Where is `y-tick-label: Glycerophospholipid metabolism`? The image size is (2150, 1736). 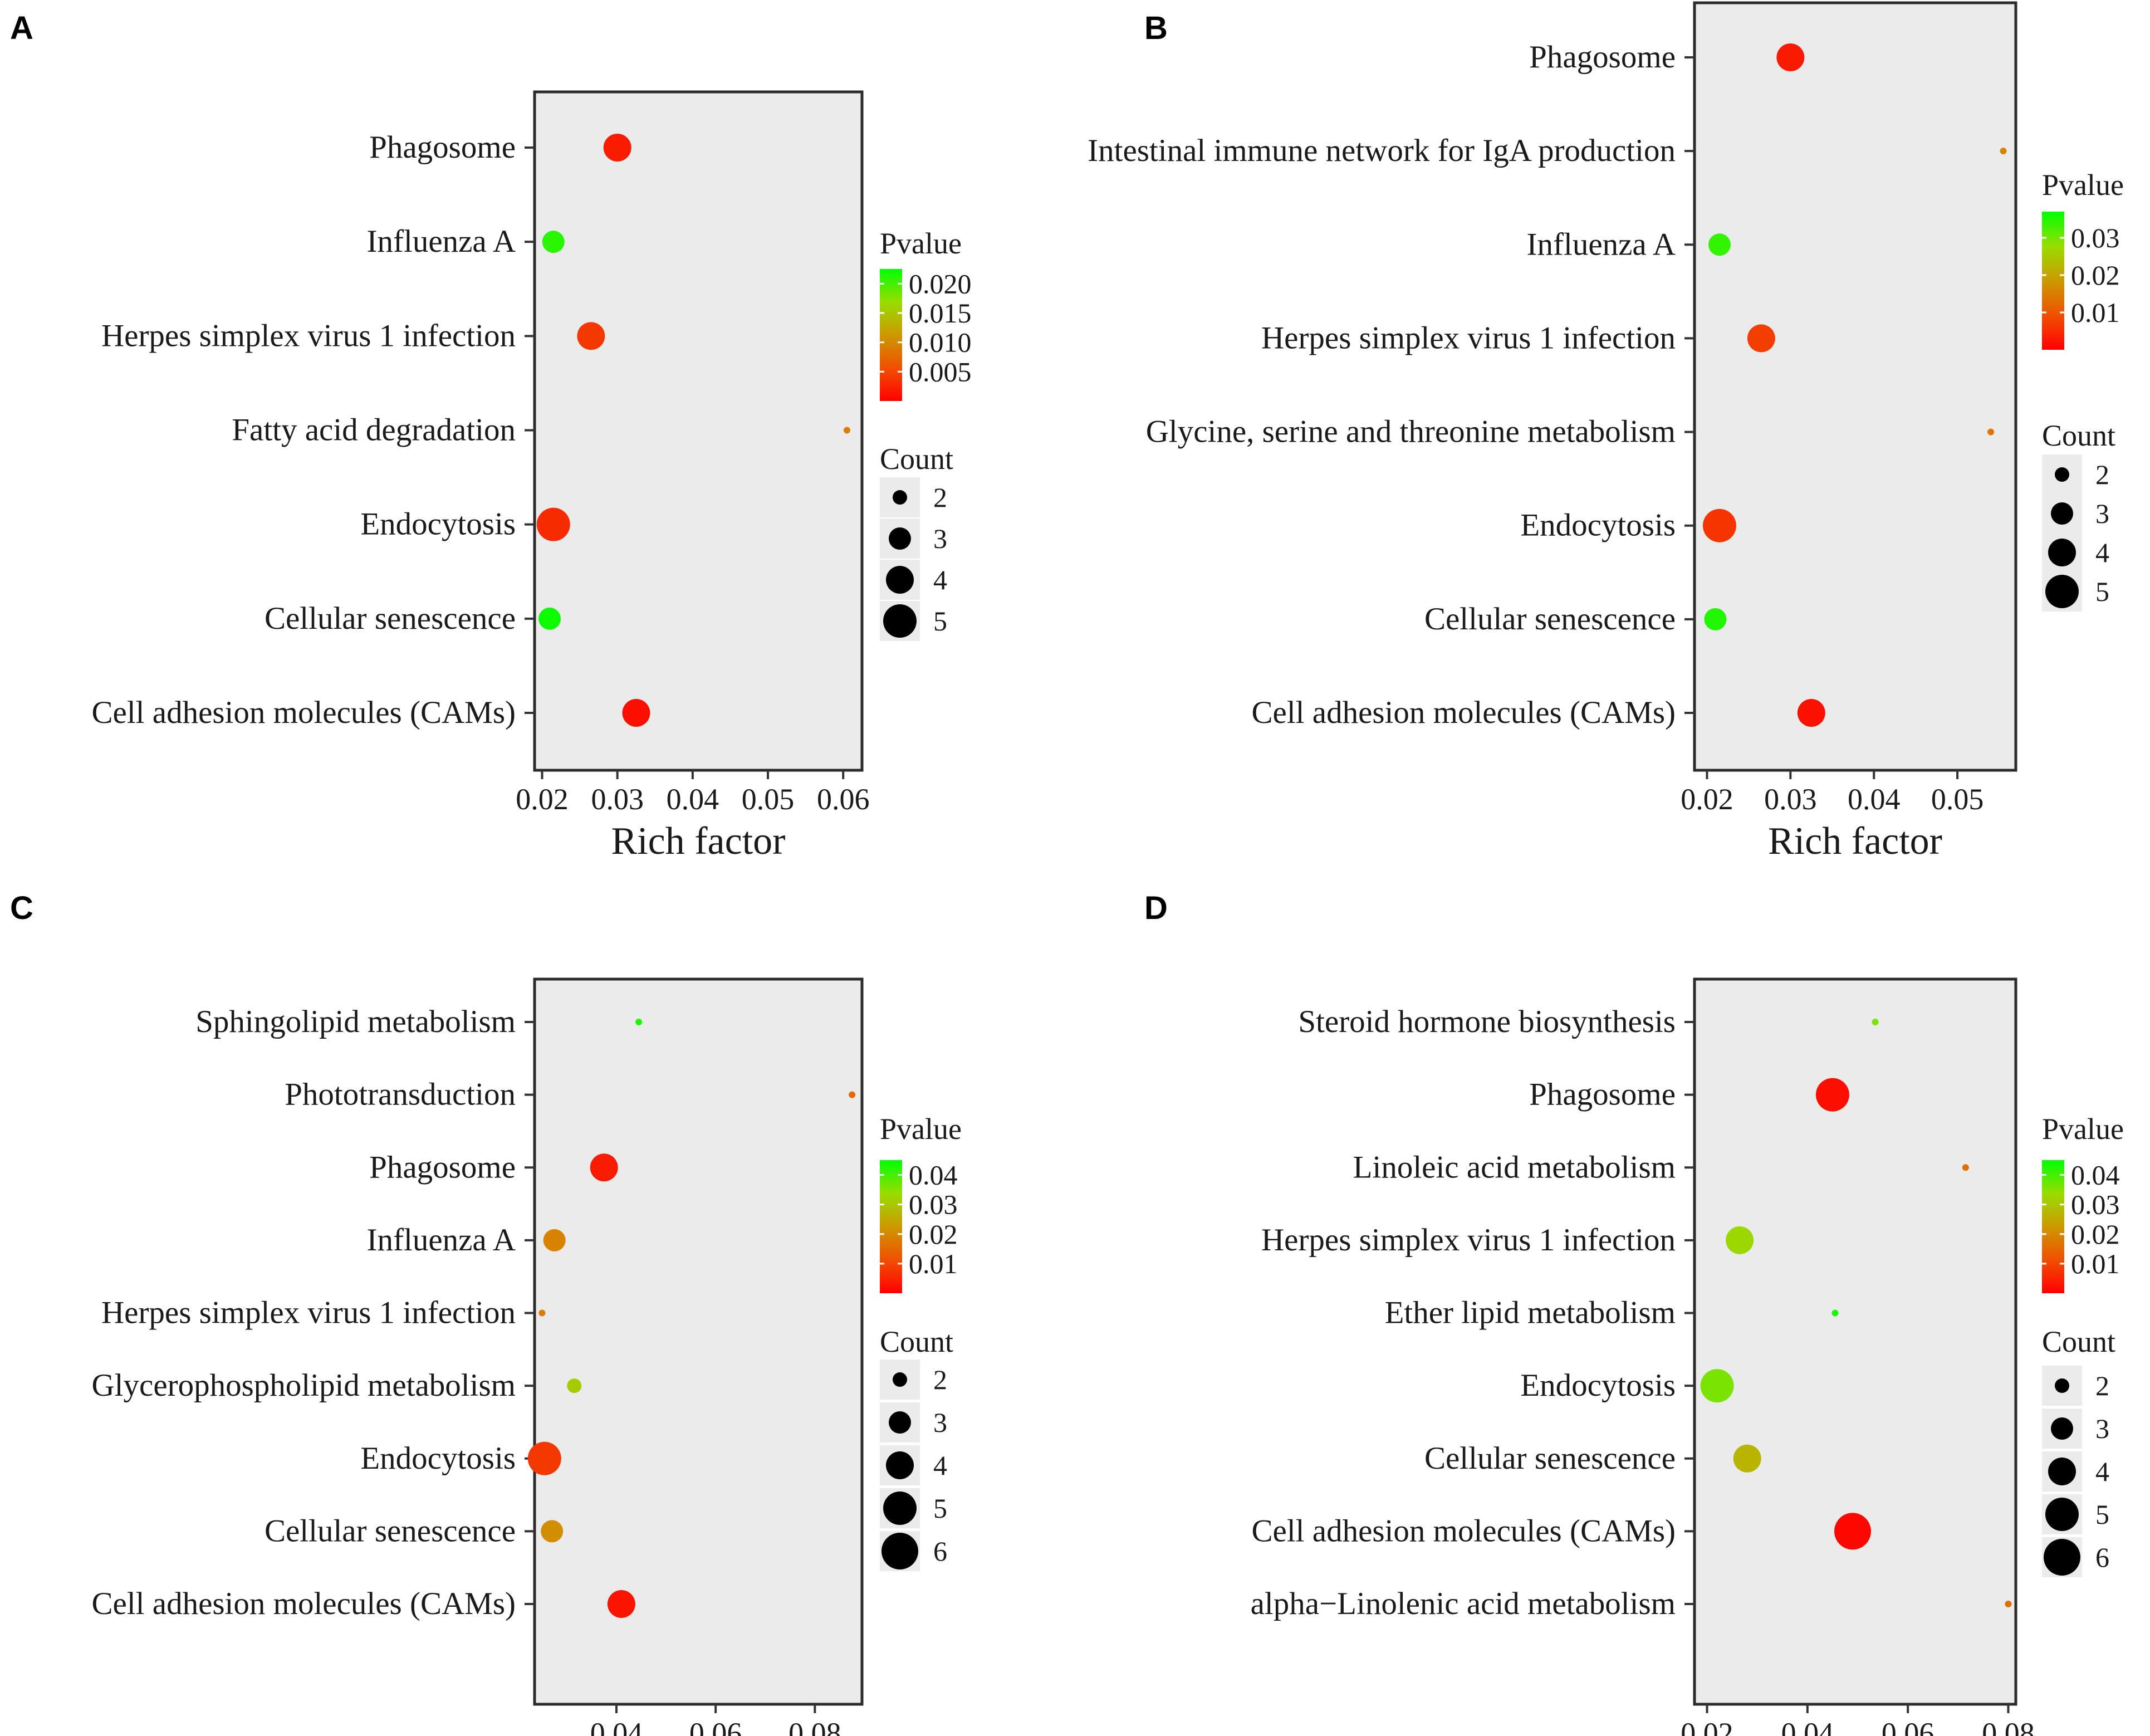
y-tick-label: Glycerophospholipid metabolism is located at coordinates (304, 1385).